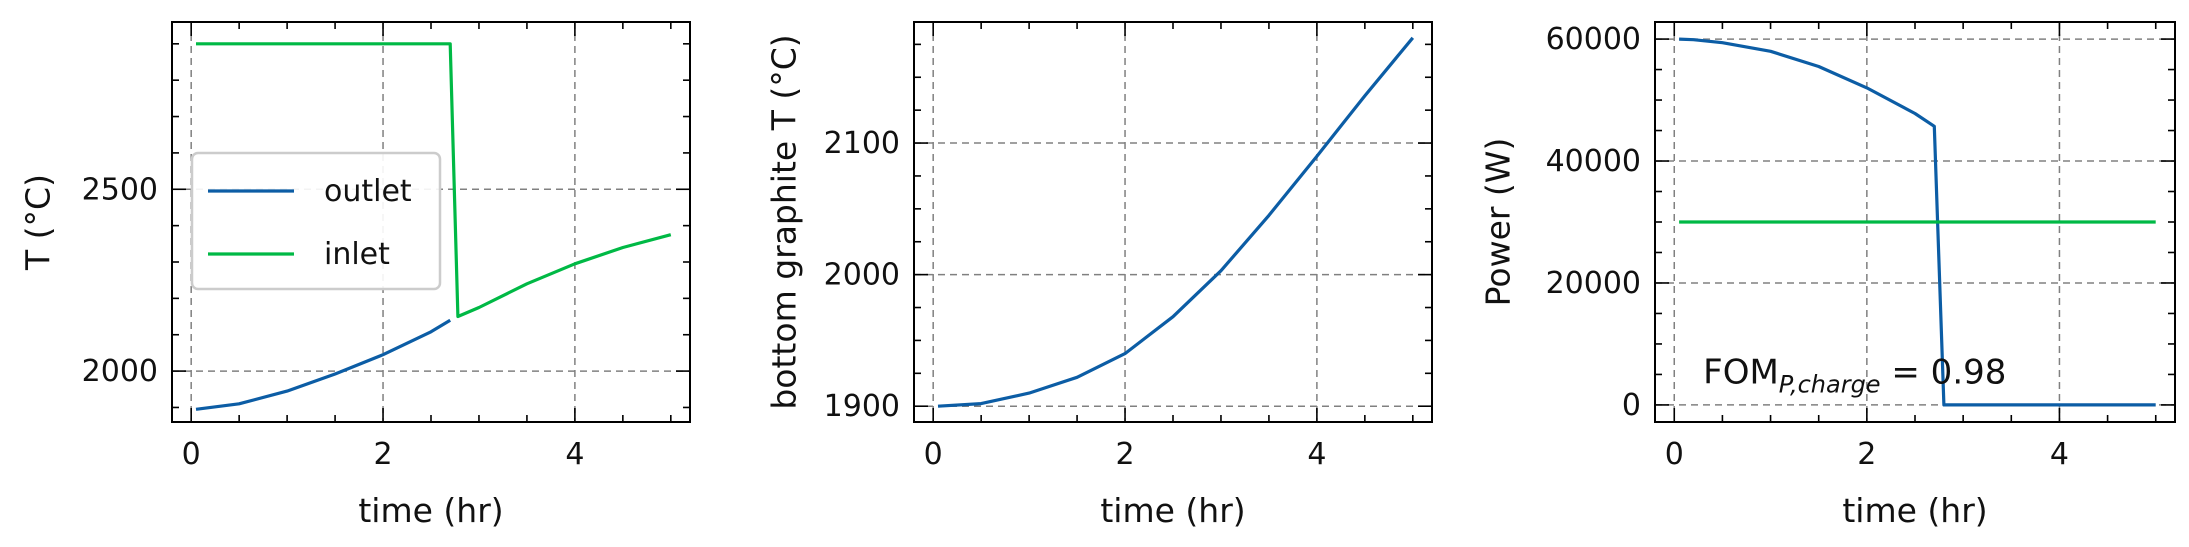  I want to click on fom-annotation: FOMP,charge = 0.98, so click(1854, 375).